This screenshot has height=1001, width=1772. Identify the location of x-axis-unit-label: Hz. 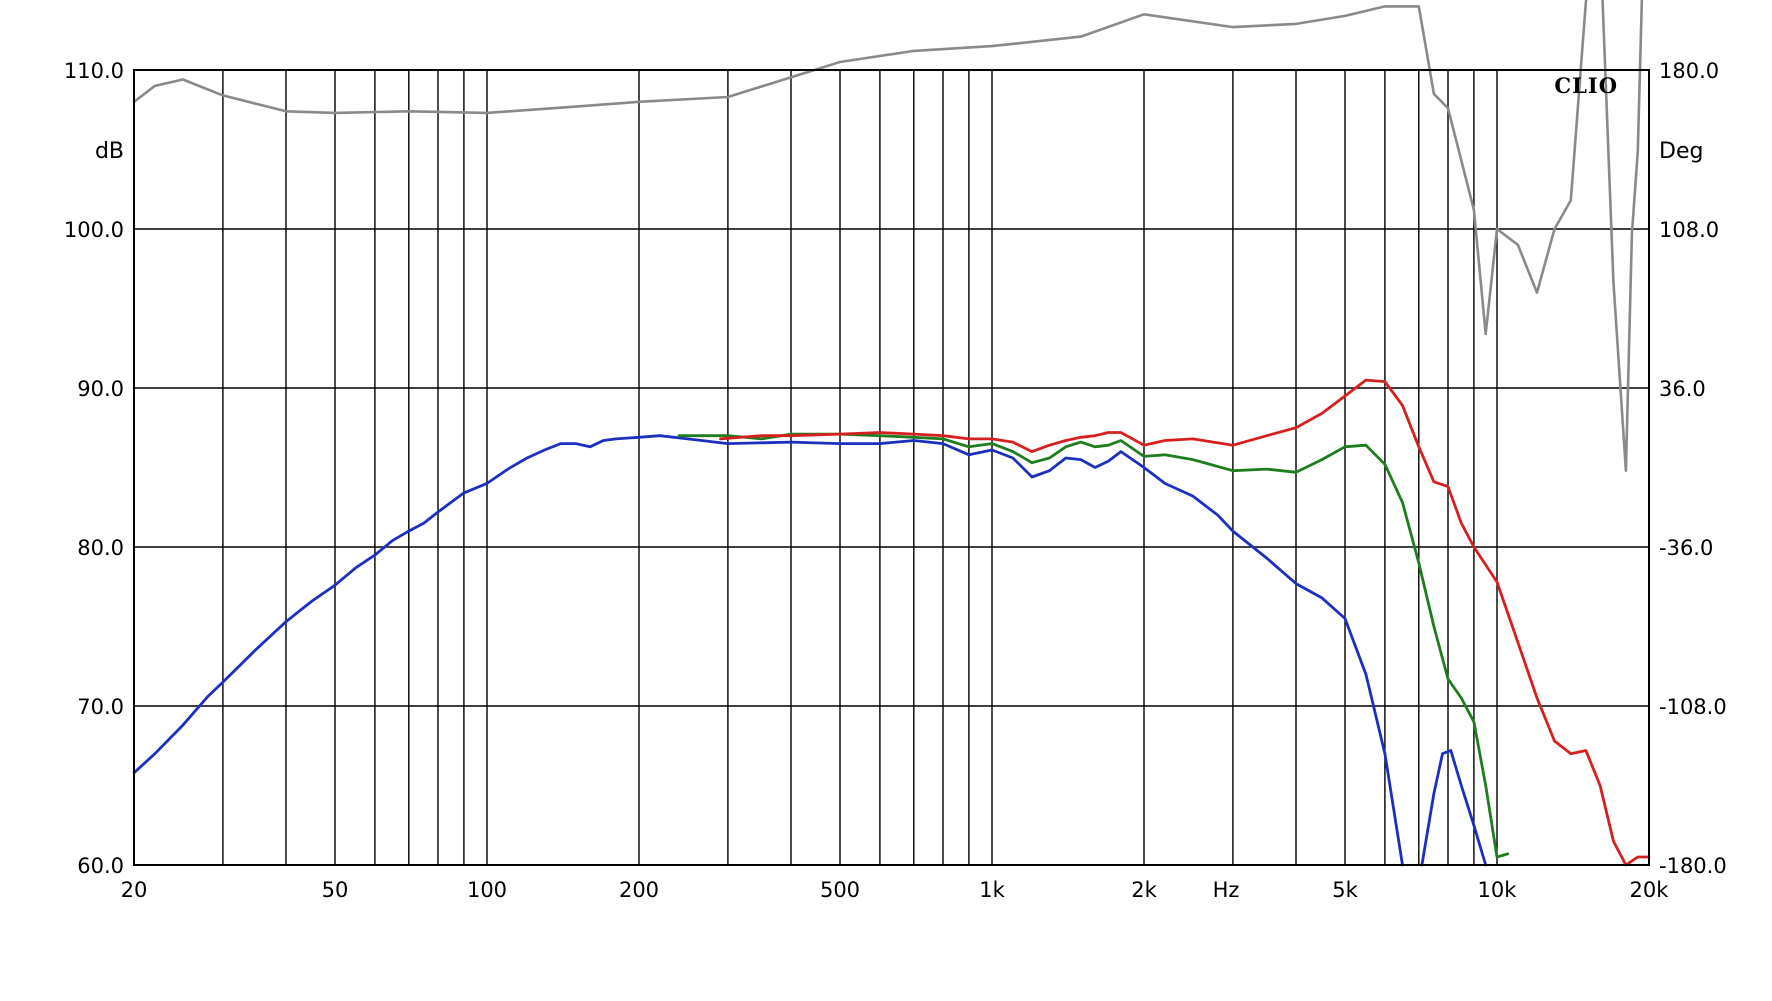
(1226, 890).